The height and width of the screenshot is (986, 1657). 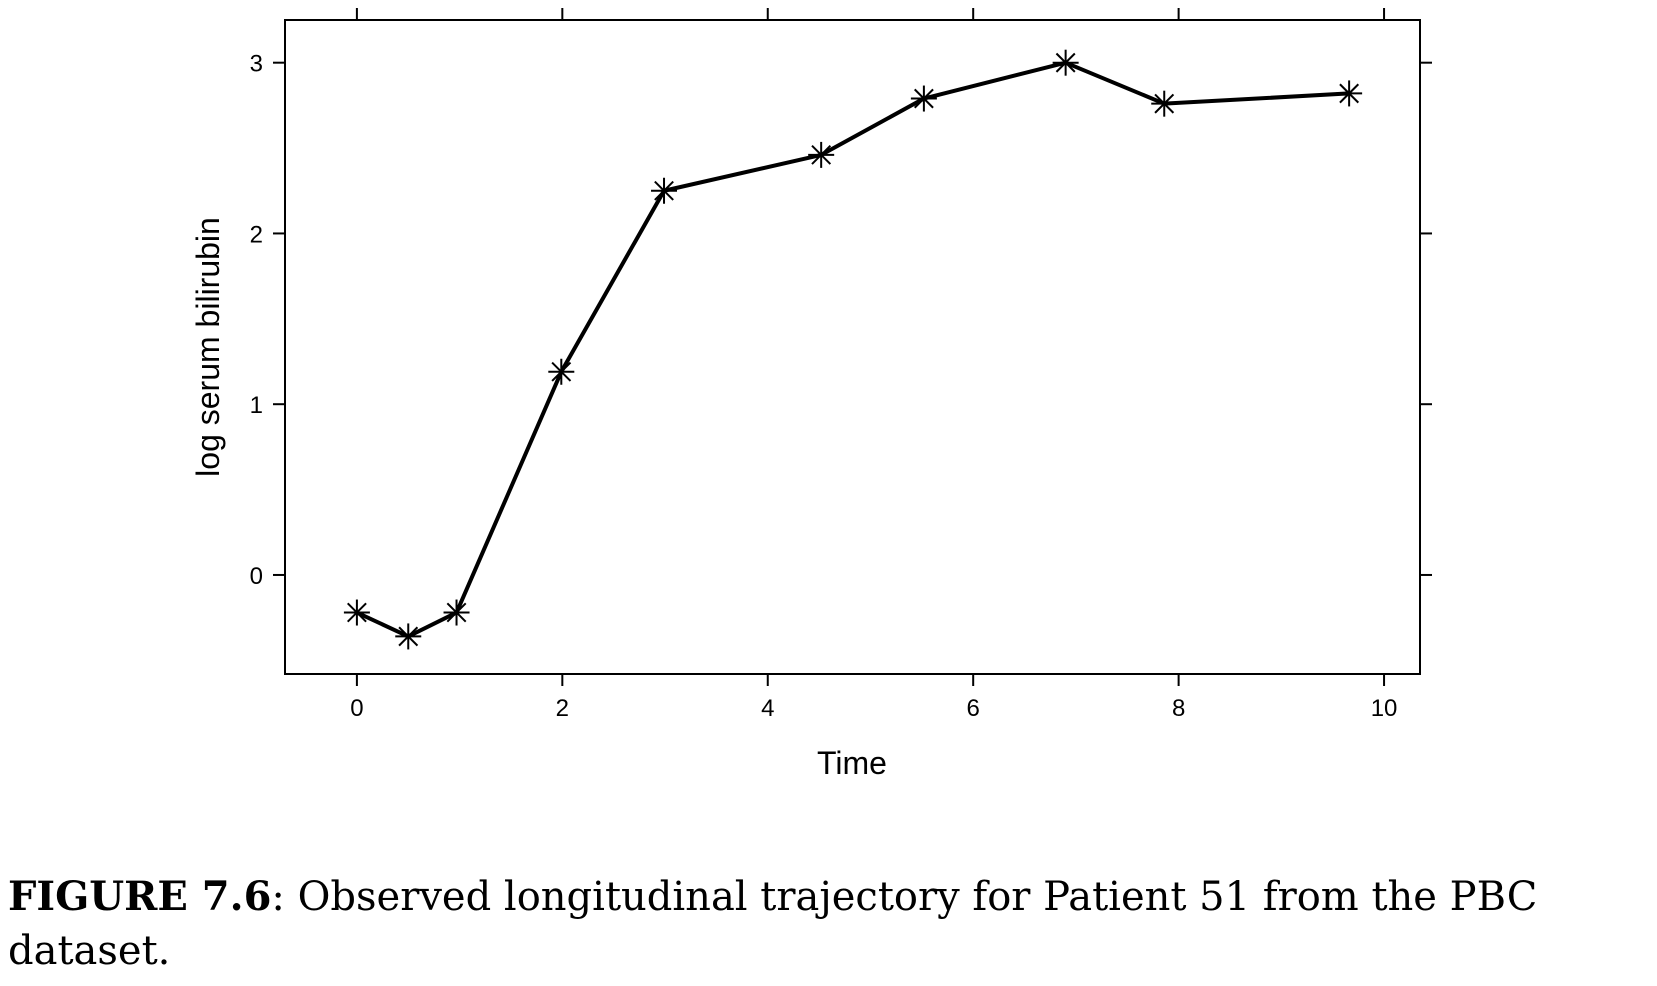 What do you see at coordinates (562, 708) in the screenshot?
I see `x-tick-label: 2` at bounding box center [562, 708].